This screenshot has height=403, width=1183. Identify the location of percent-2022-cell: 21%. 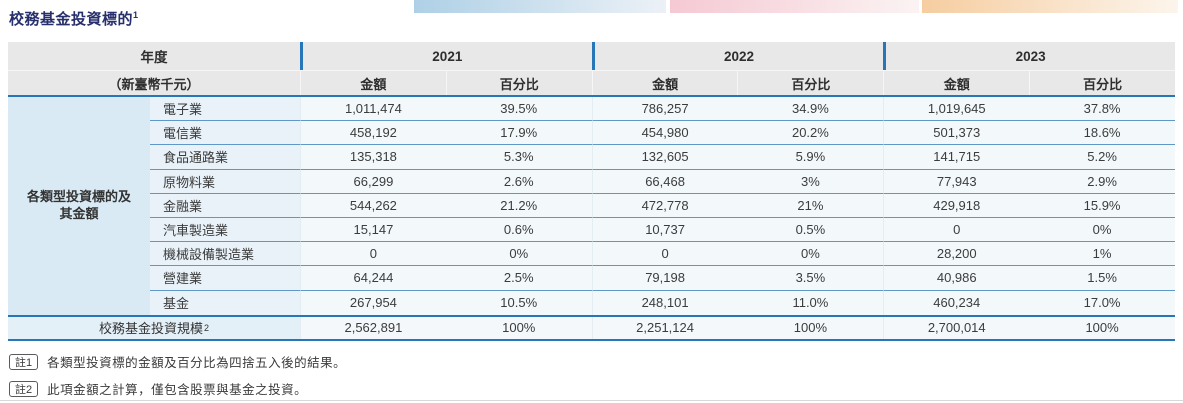
(810, 205).